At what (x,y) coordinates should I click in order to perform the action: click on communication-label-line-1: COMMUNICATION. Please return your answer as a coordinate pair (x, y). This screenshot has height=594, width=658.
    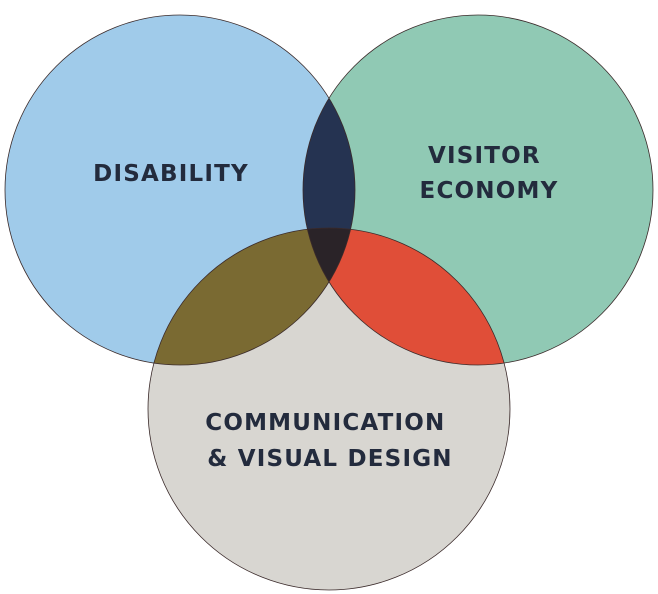
    Looking at the image, I should click on (325, 423).